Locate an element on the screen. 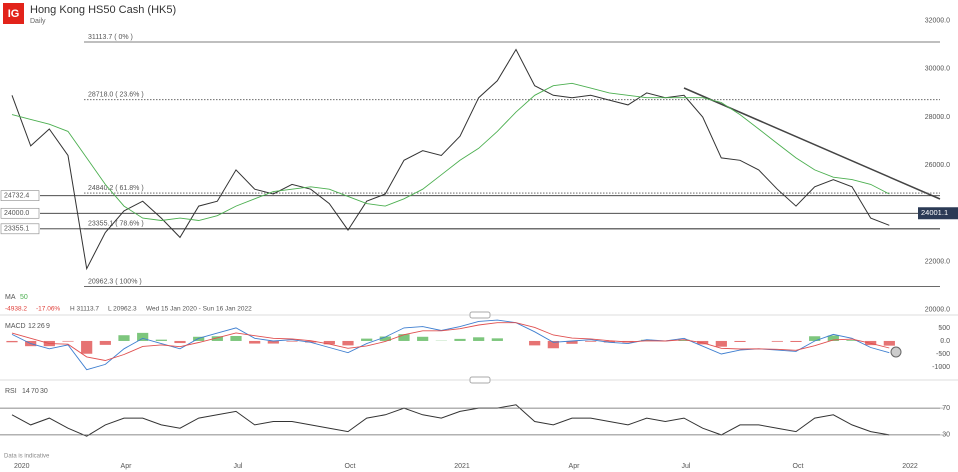  summary-change: -4938.2 is located at coordinates (16, 309).